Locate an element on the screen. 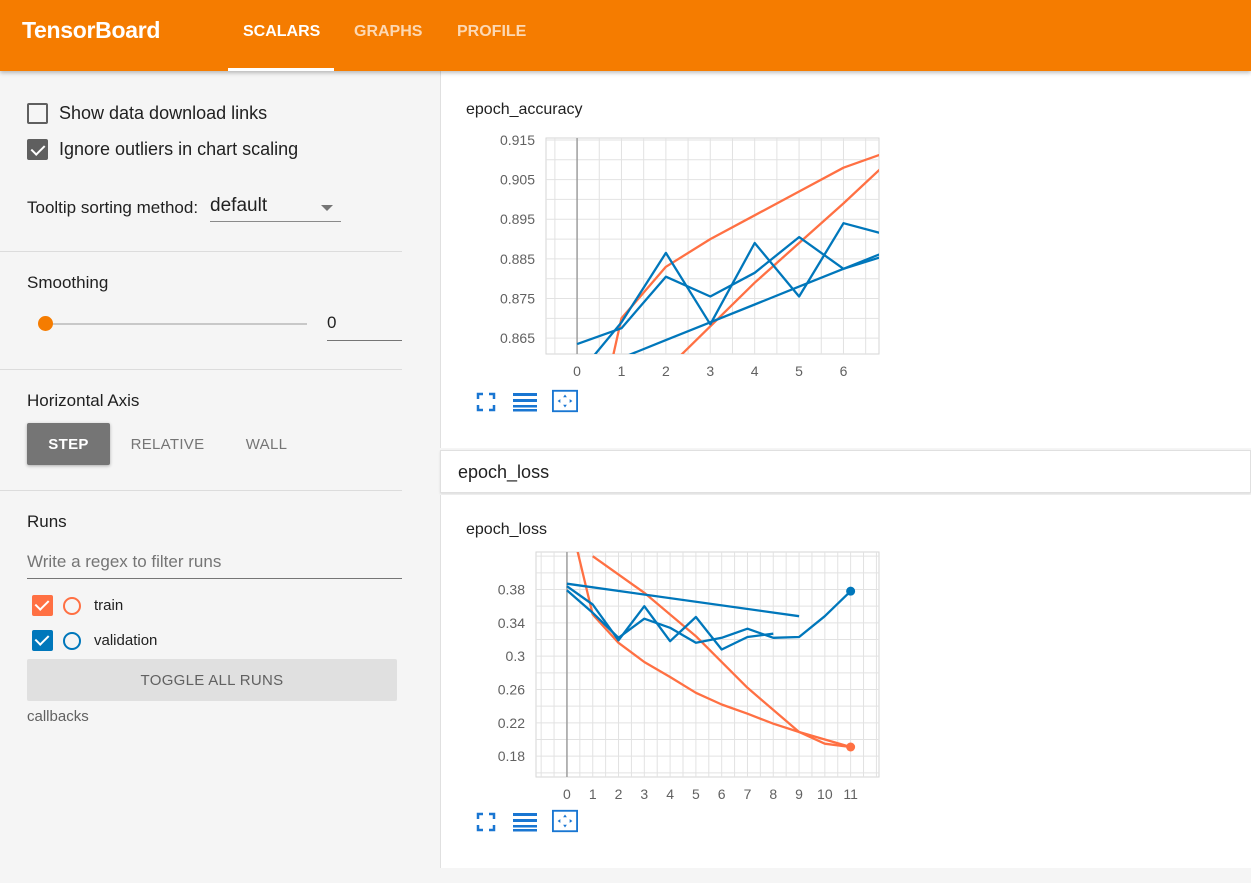  smoothing-slider-track is located at coordinates (176, 324).